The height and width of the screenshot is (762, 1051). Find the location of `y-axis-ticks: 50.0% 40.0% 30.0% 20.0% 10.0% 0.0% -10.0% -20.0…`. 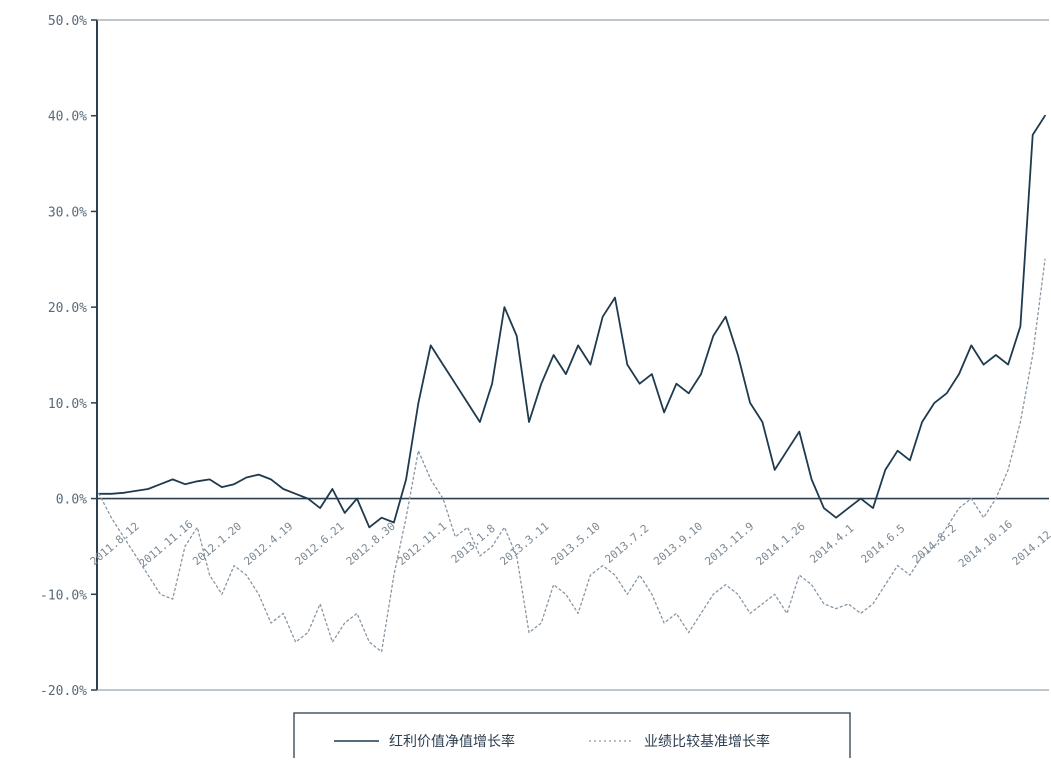

y-axis-ticks: 50.0% 40.0% 30.0% 20.0% 10.0% 0.0% -10.0% -20.0… is located at coordinates (68, 356).